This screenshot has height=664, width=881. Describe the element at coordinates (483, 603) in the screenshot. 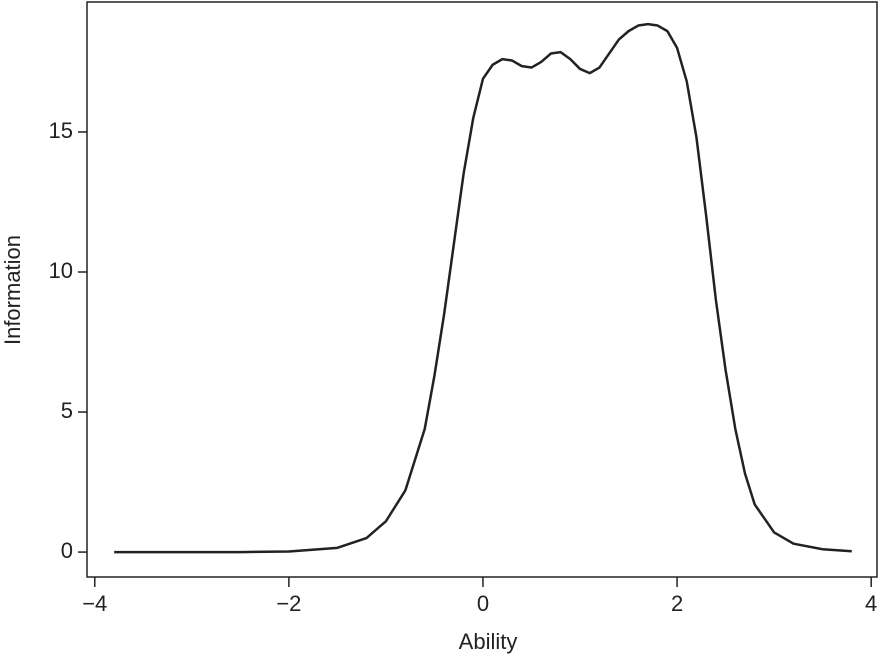

I see `x-tick-label: 0` at that location.